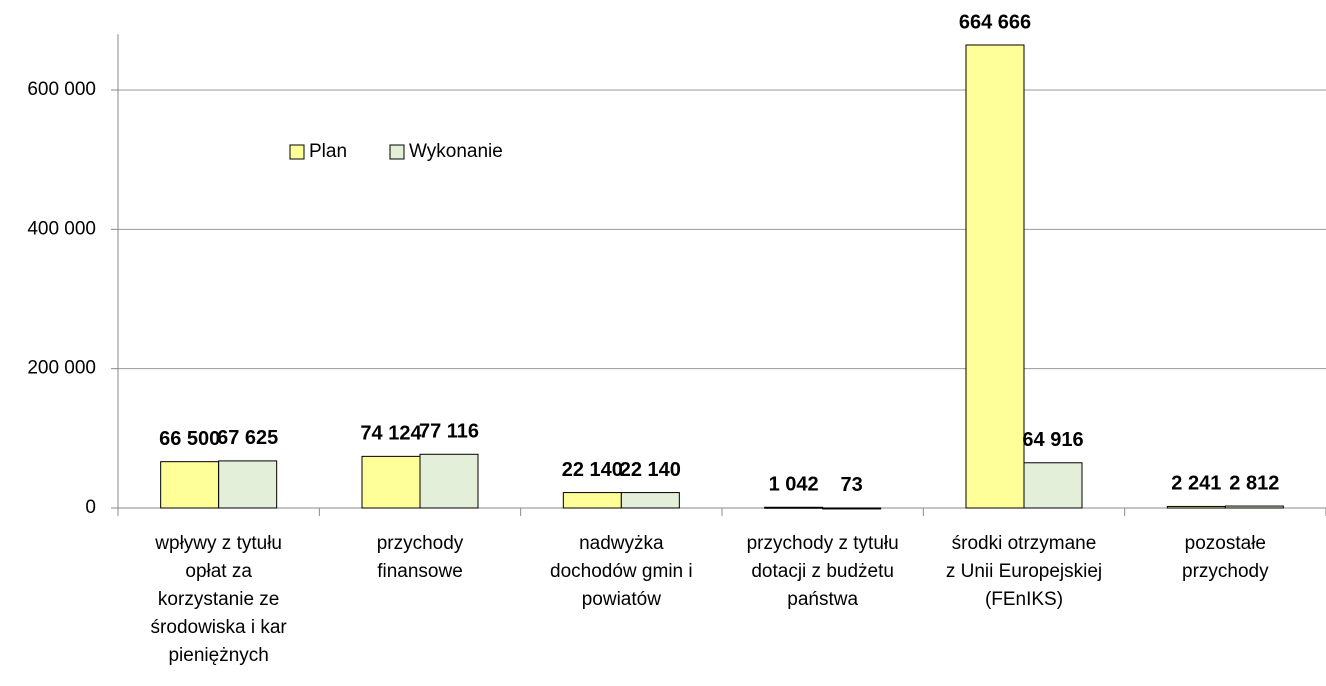  Describe the element at coordinates (420, 557) in the screenshot. I see `x-tick-label: przychody finansowe` at that location.